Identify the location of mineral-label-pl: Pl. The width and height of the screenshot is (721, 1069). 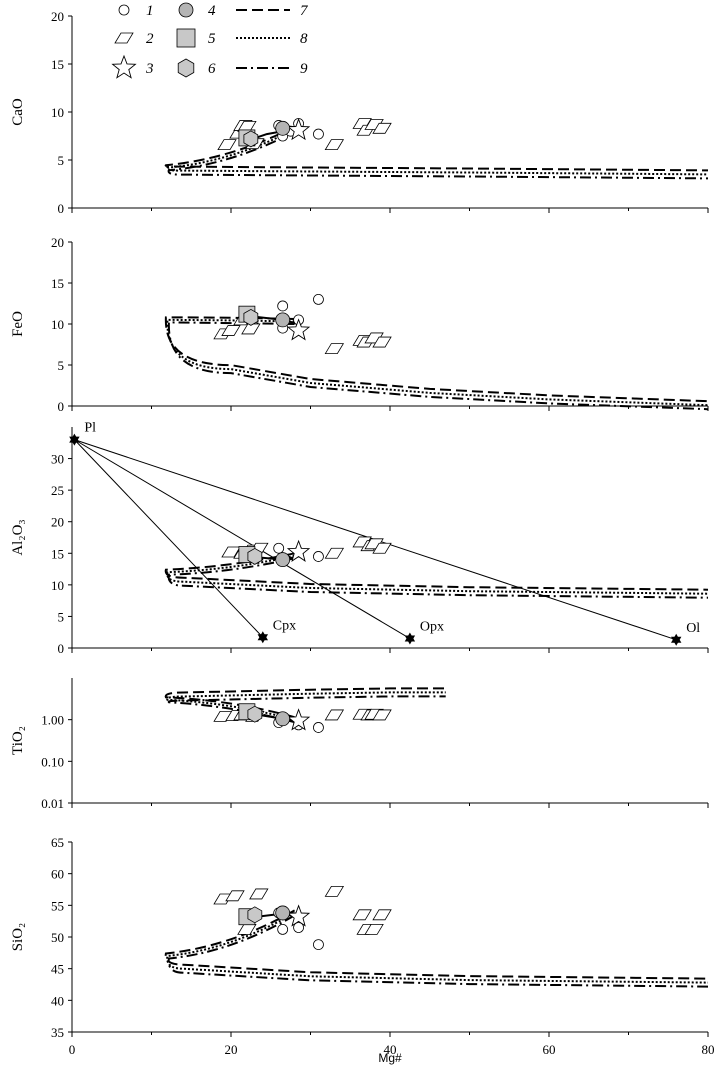
(90, 428).